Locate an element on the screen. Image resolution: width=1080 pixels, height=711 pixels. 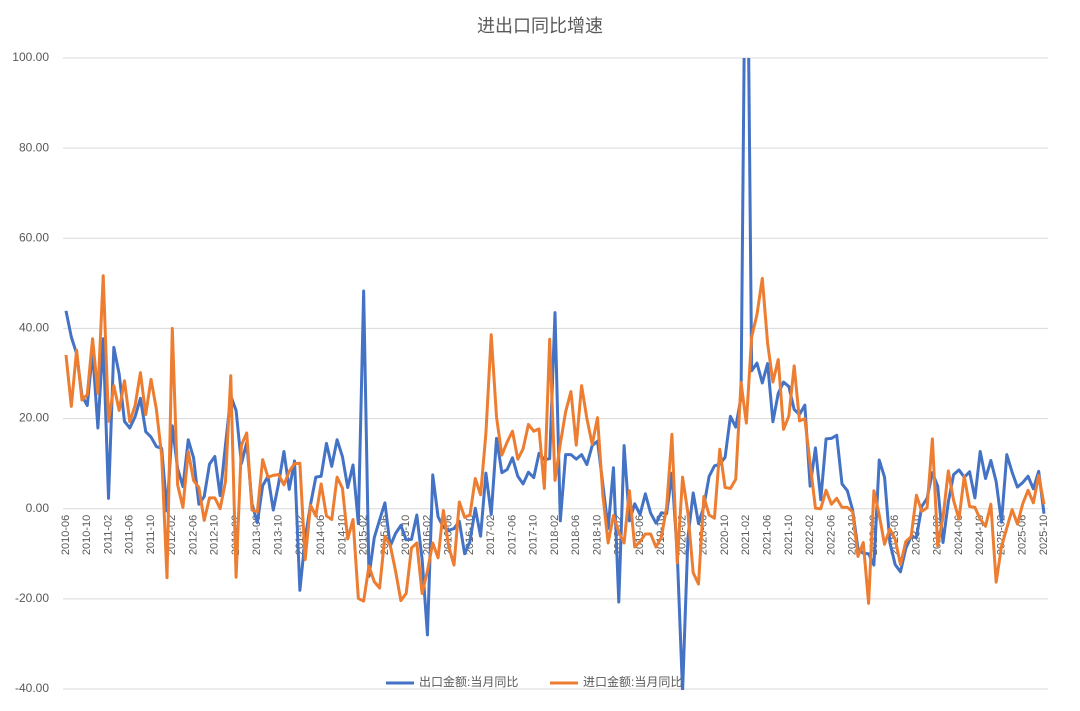
y-tick-label: 100.00 is located at coordinates (30, 57).